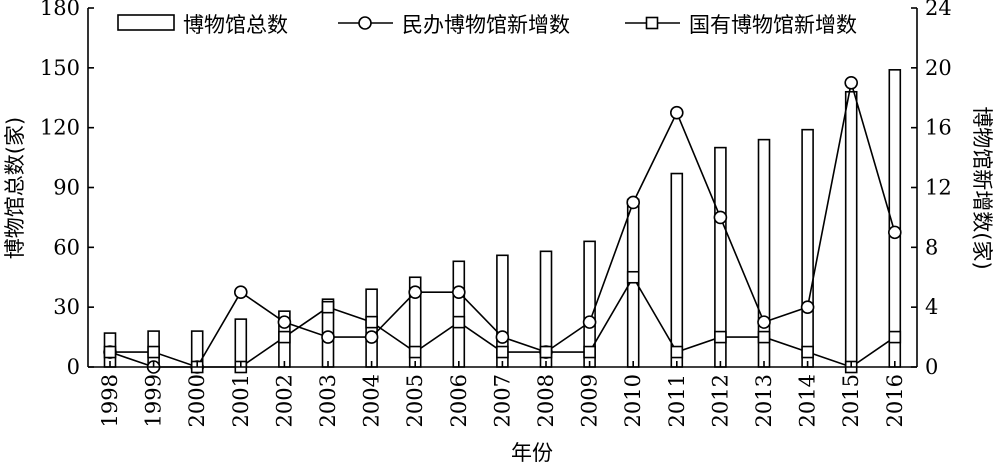 The image size is (1000, 469). I want to click on legend-swatch-bar, so click(146, 22).